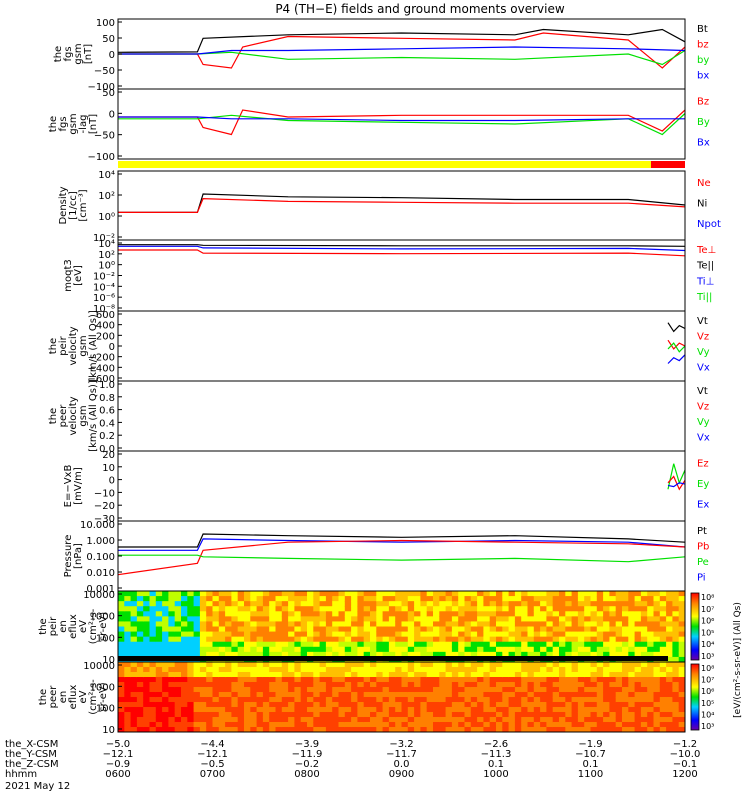 This screenshot has width=750, height=800. Describe the element at coordinates (106, 175) in the screenshot. I see `y-tick-label: 10⁴` at that location.